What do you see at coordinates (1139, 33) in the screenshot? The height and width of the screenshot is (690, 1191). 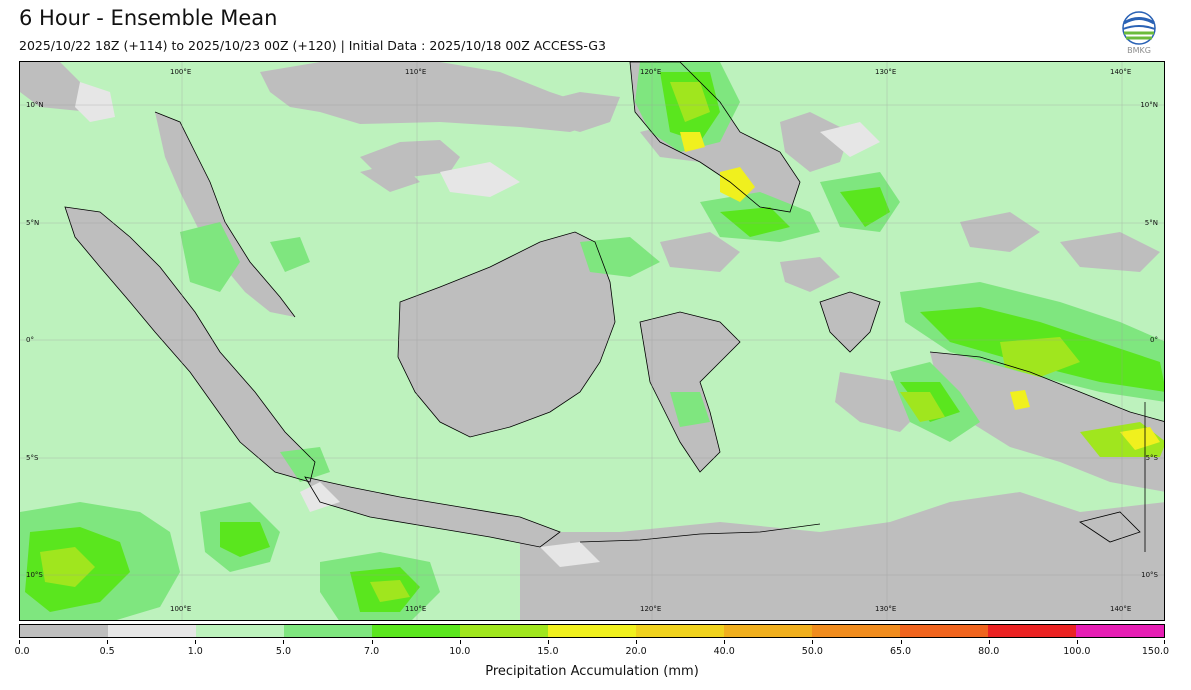 I see `bmkg-logo: BMKG` at bounding box center [1139, 33].